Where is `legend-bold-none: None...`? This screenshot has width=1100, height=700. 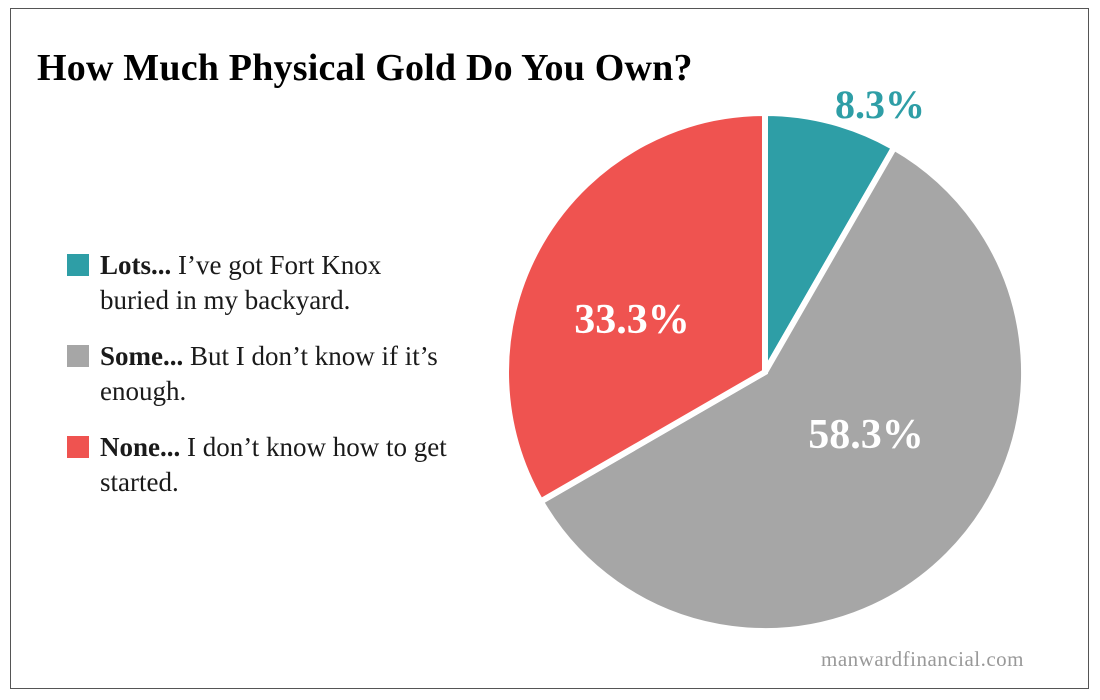
legend-bold-none: None... is located at coordinates (140, 447).